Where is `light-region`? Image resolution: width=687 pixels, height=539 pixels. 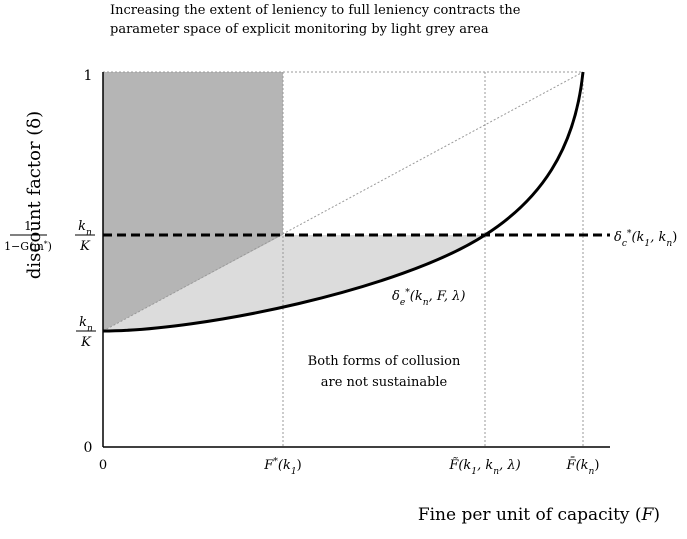 light-region is located at coordinates (294, 283).